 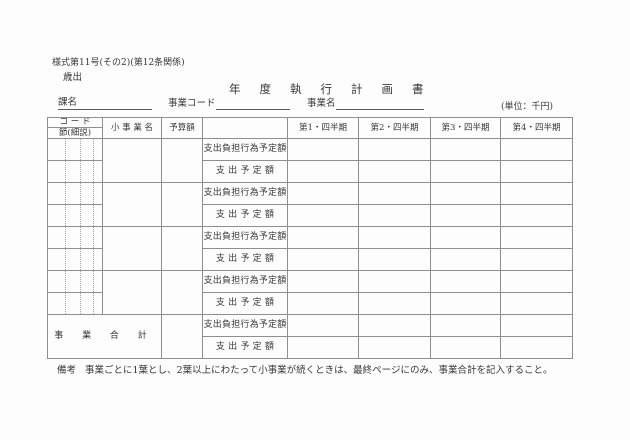 I want to click on division-input, so click(x=114, y=103).